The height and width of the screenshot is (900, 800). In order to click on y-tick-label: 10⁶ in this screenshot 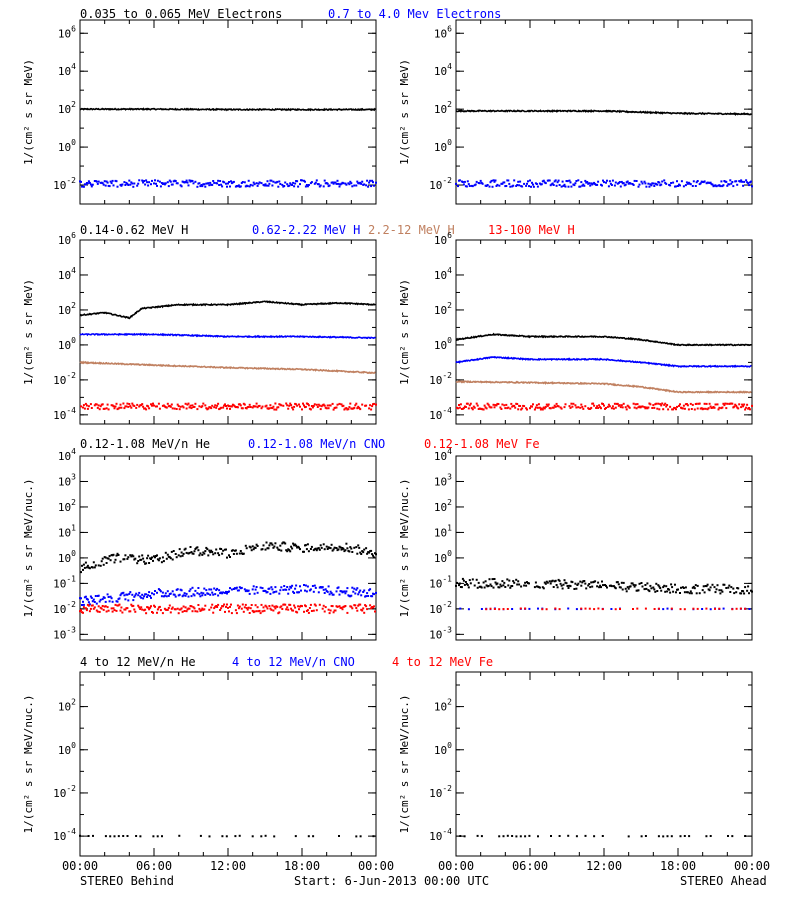, I will do `click(67, 239)`.